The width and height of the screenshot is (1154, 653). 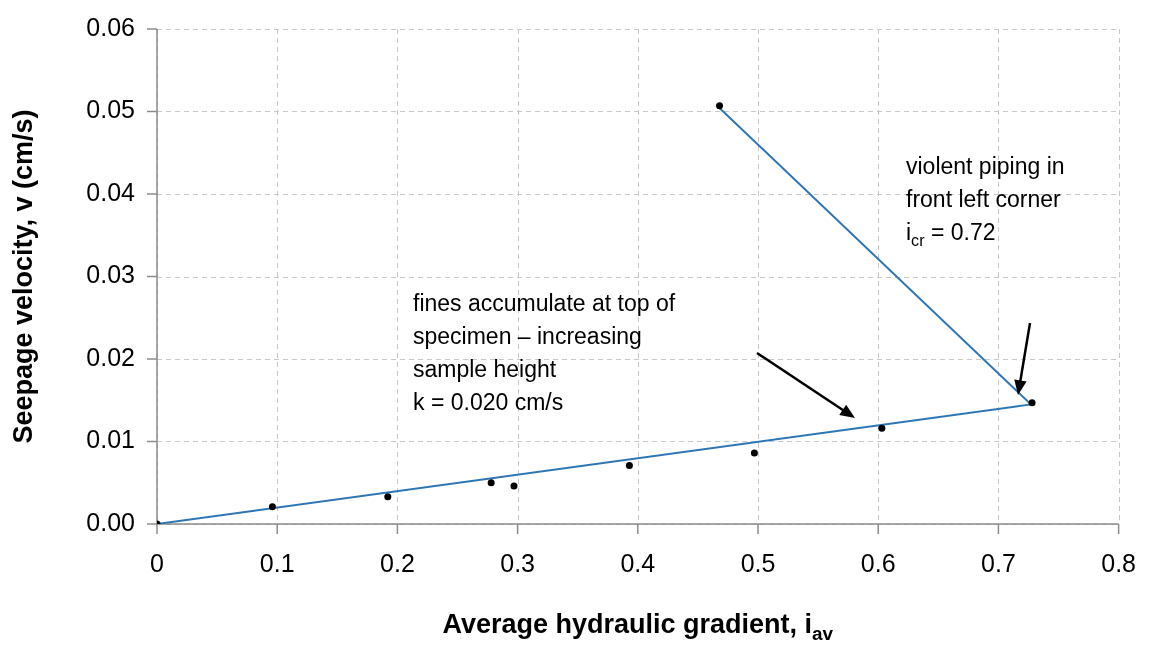 I want to click on x-tick-label: 0.6, so click(x=878, y=562).